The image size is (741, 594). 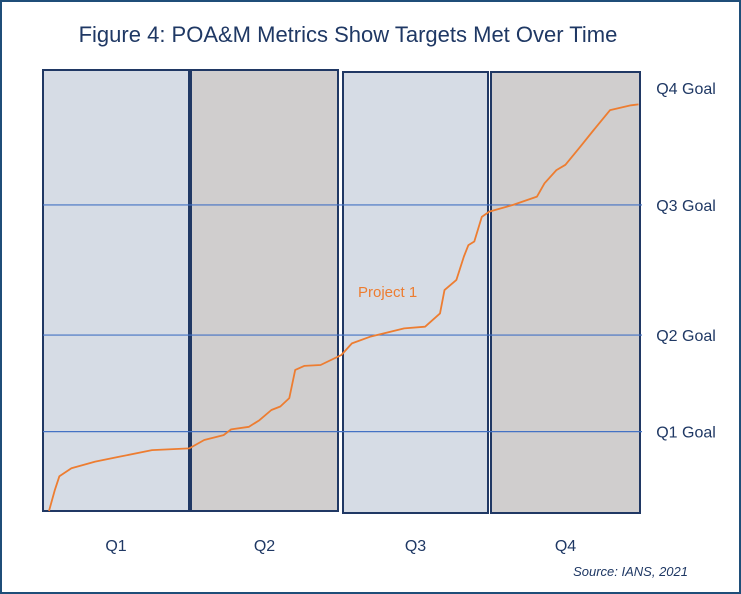 I want to click on goal-label-q1: Q1 Goal, so click(x=686, y=433).